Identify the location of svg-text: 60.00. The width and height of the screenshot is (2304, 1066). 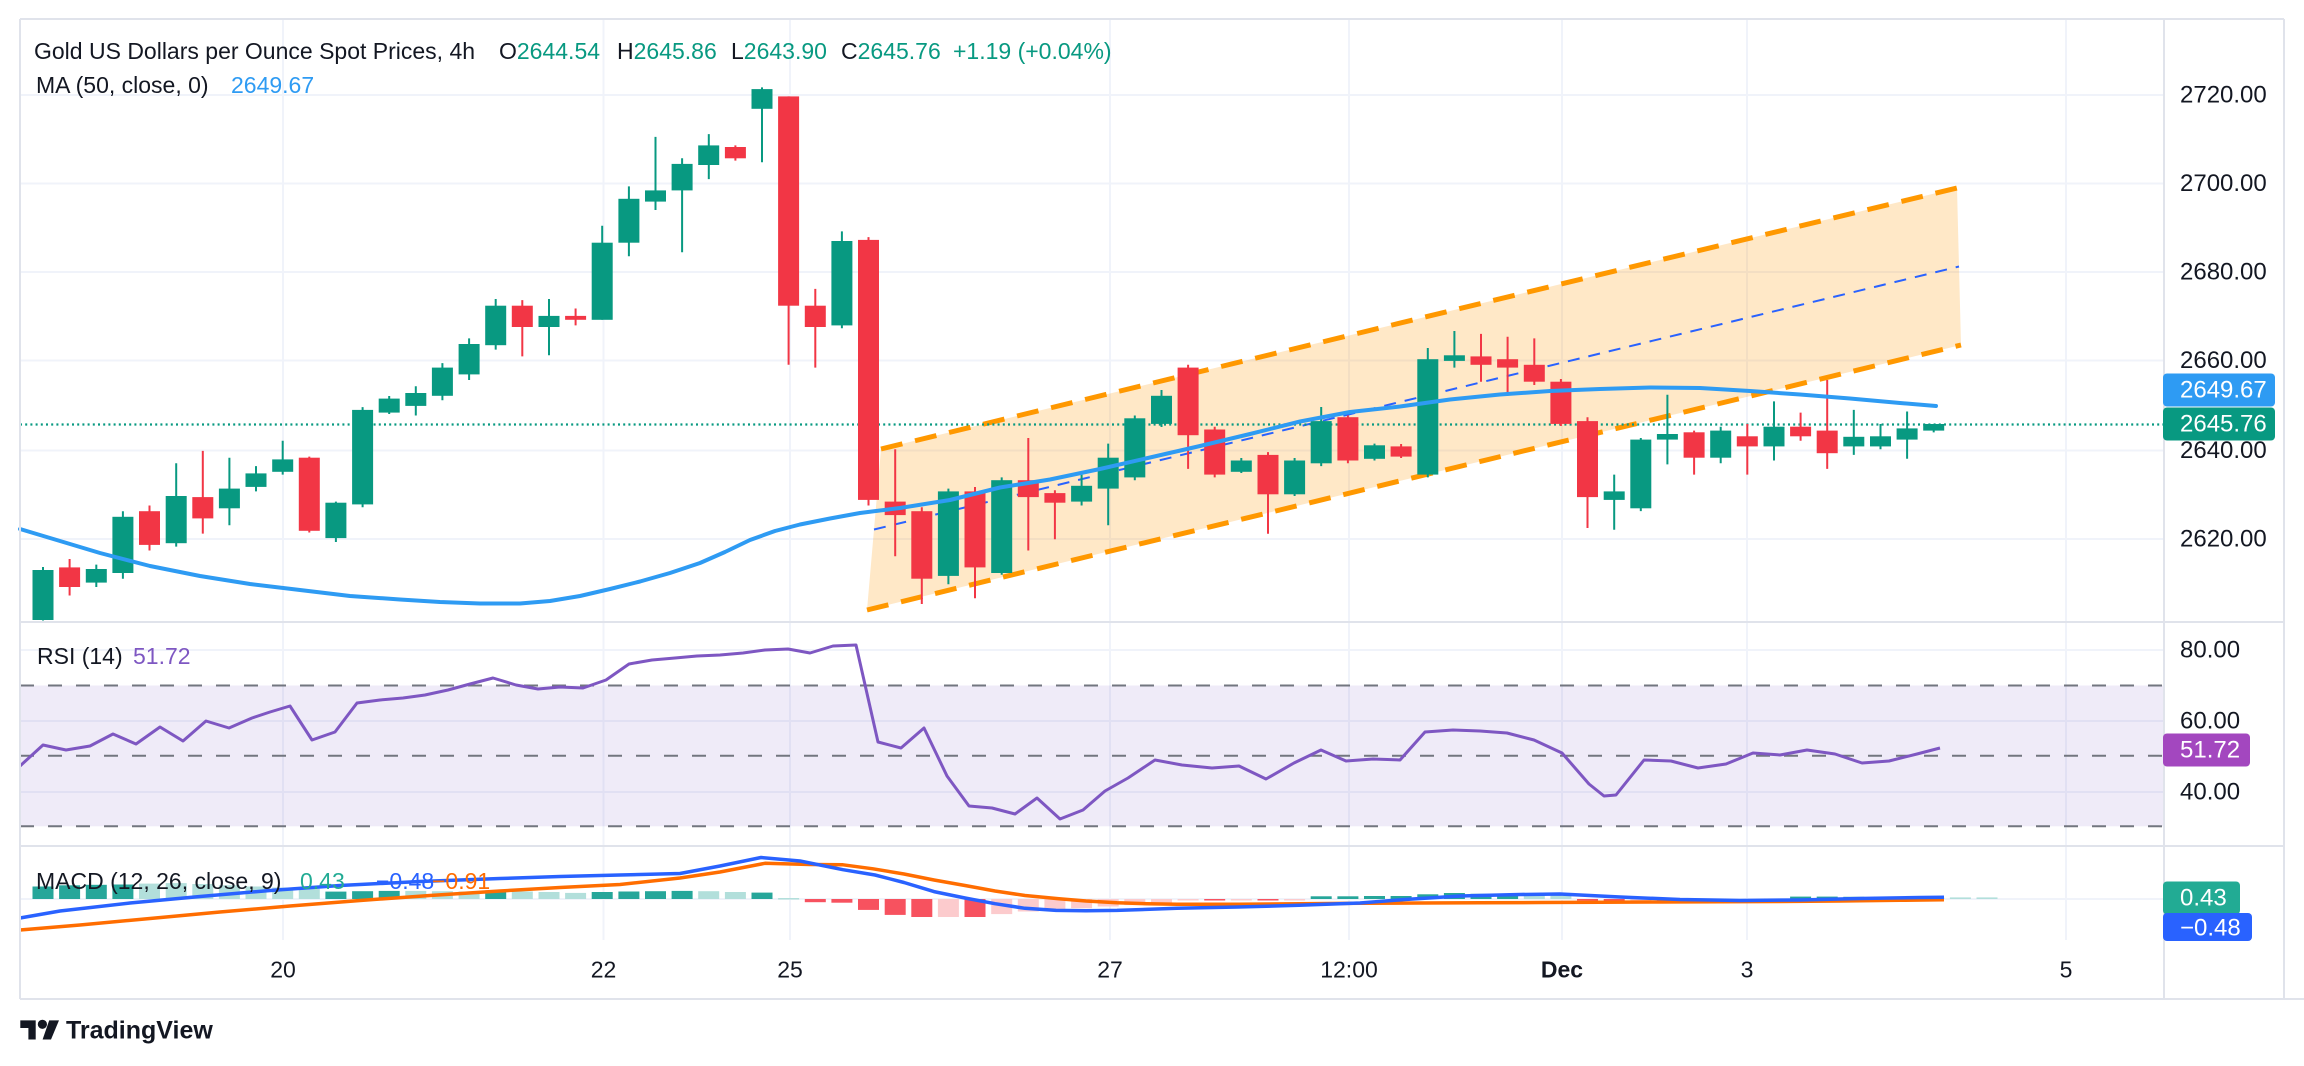
(2210, 721).